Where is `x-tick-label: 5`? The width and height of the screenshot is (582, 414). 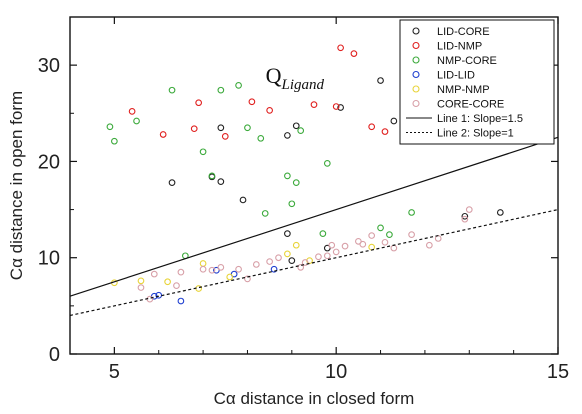 x-tick-label: 5 is located at coordinates (114, 372).